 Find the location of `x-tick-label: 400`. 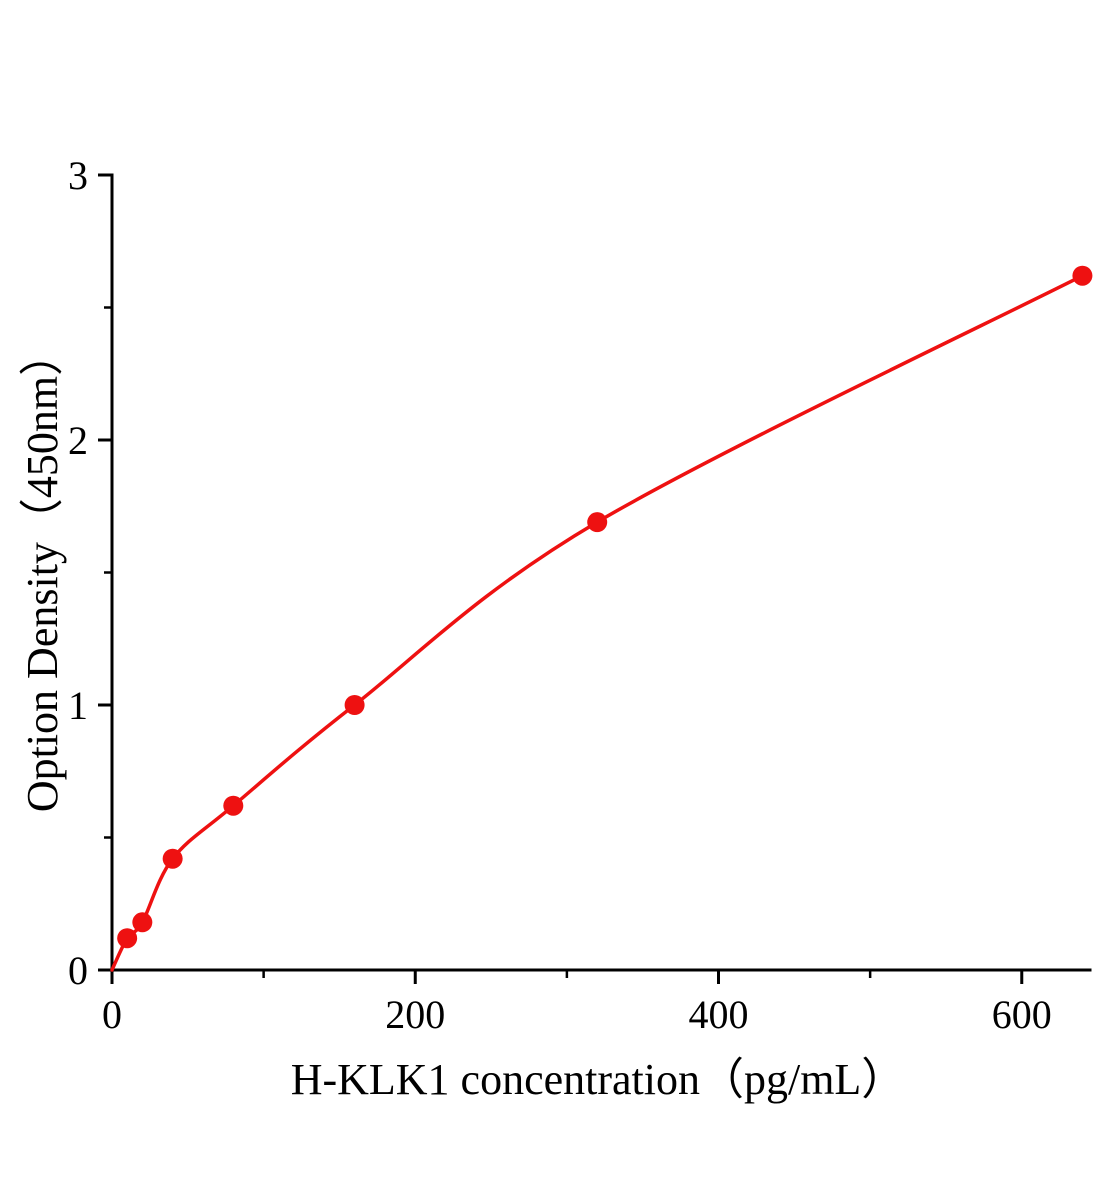

x-tick-label: 400 is located at coordinates (719, 1014).